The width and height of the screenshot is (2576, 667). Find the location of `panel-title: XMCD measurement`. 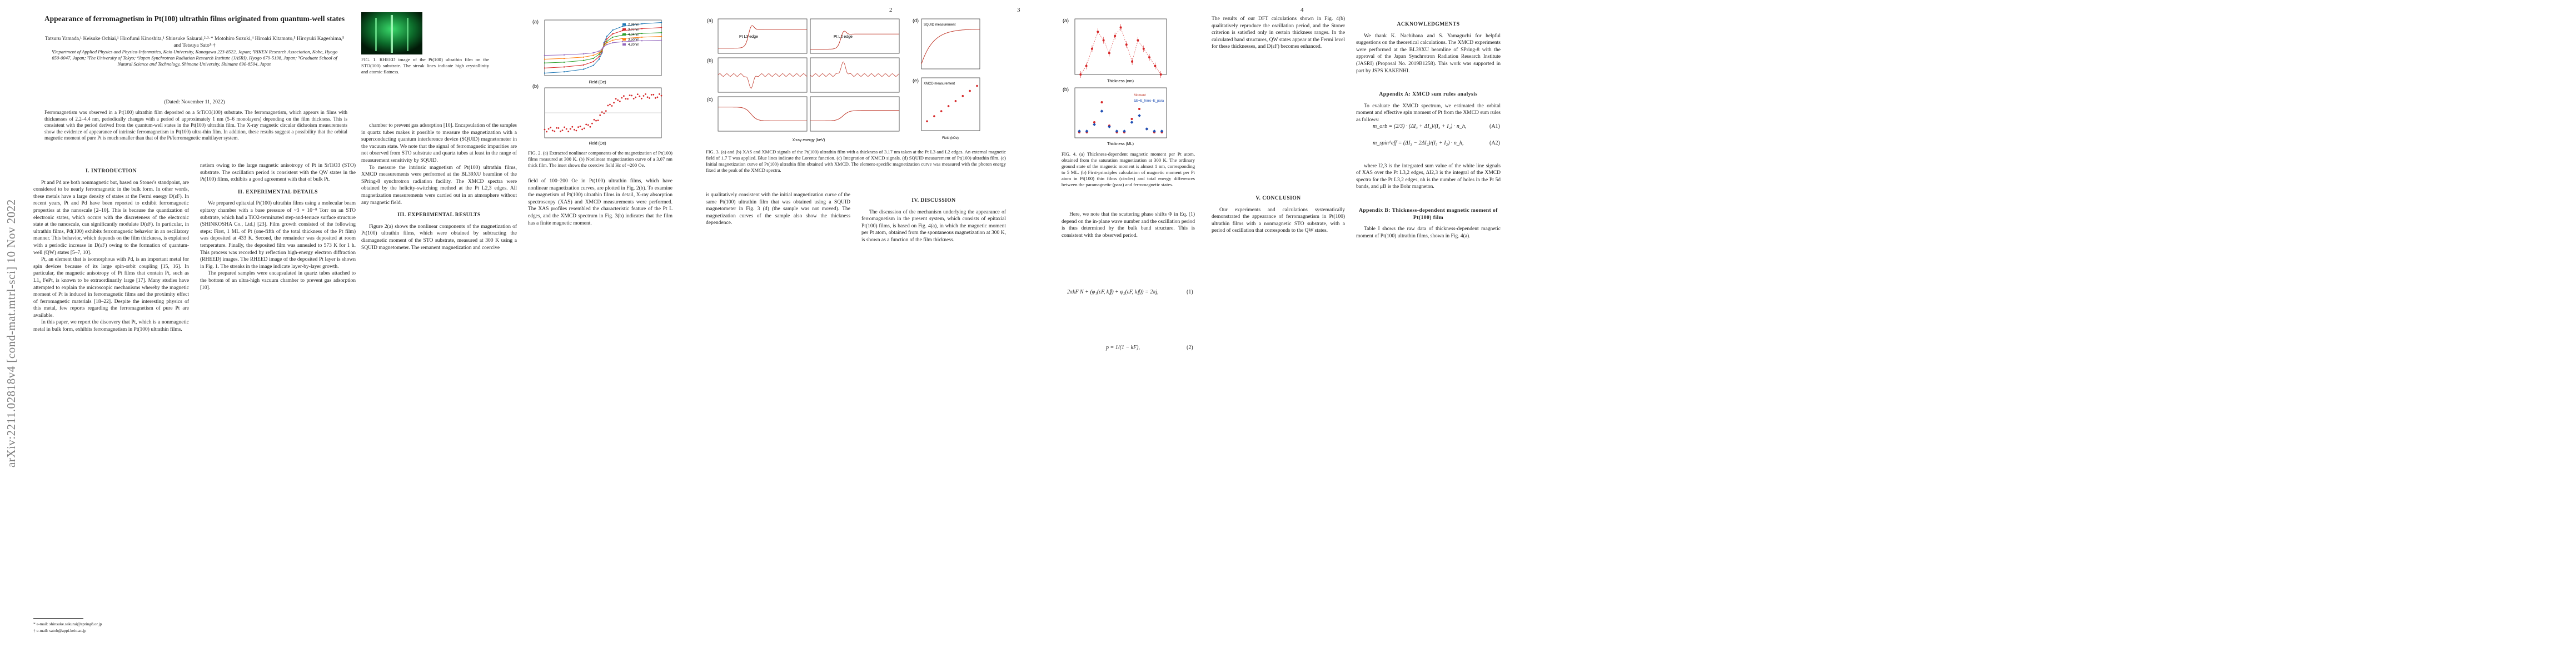

panel-title: XMCD measurement is located at coordinates (939, 84).